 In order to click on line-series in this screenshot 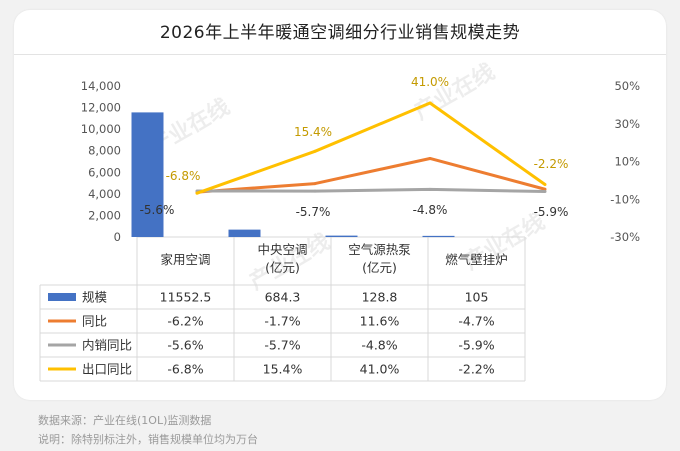, I will do `click(371, 148)`.